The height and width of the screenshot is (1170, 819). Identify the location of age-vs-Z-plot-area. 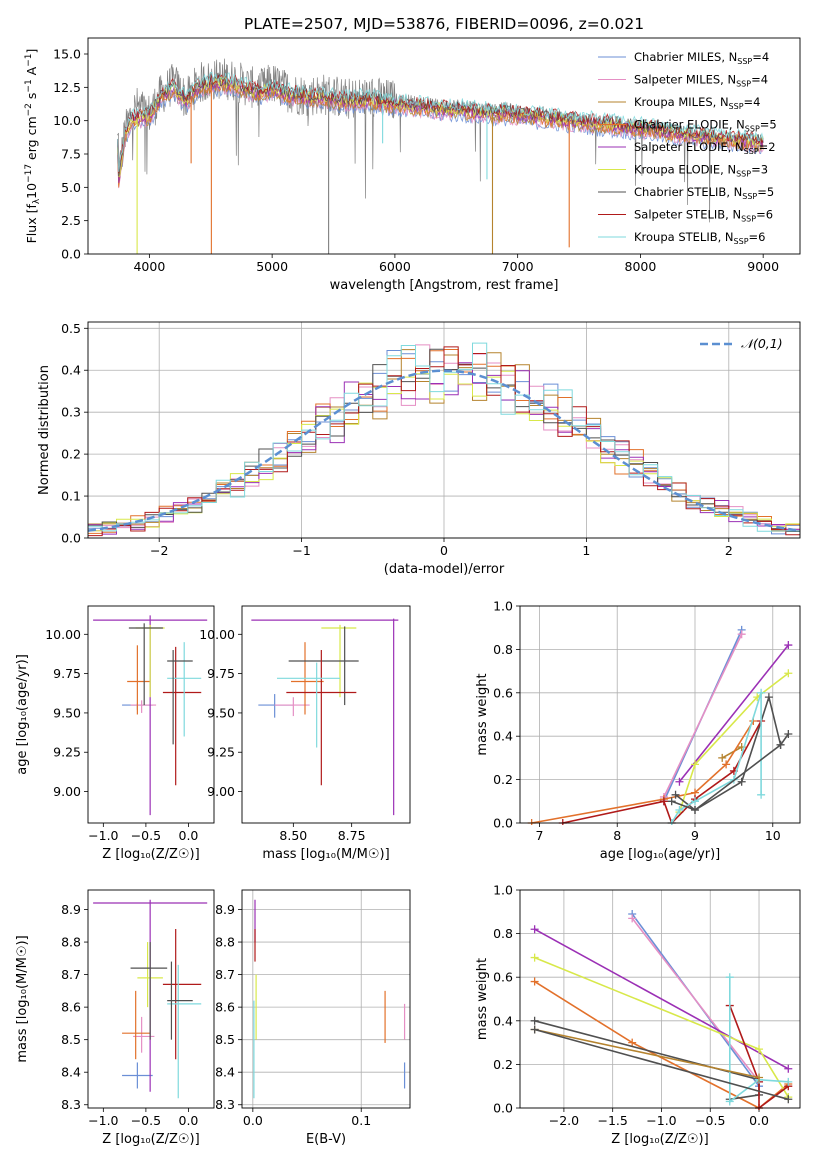
(150, 715).